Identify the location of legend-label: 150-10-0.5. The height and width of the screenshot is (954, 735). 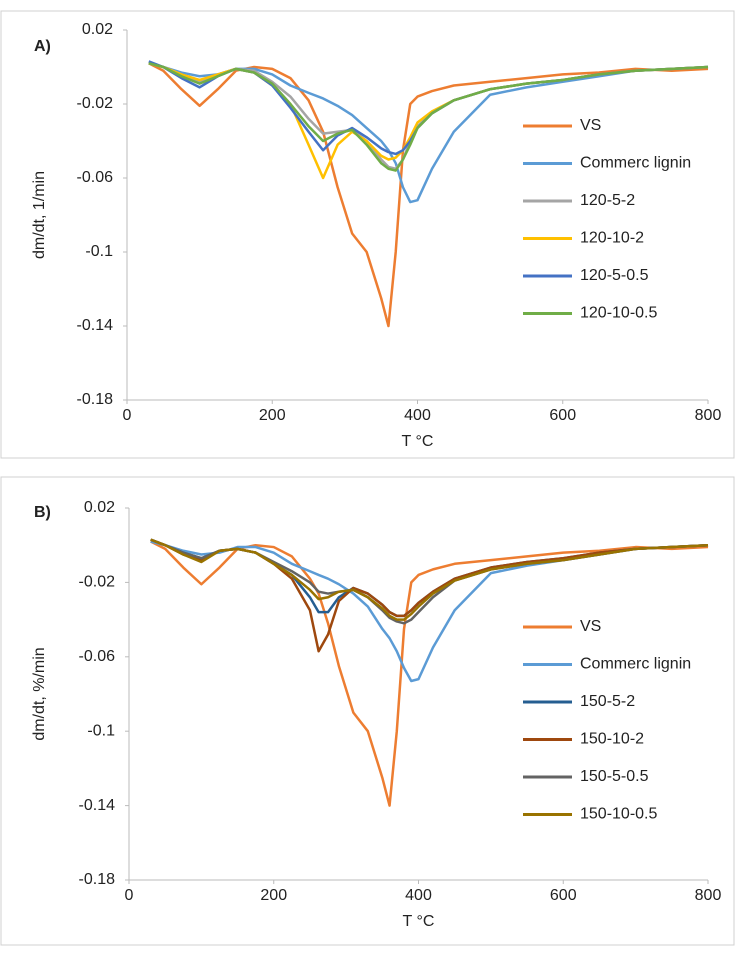
(618, 814).